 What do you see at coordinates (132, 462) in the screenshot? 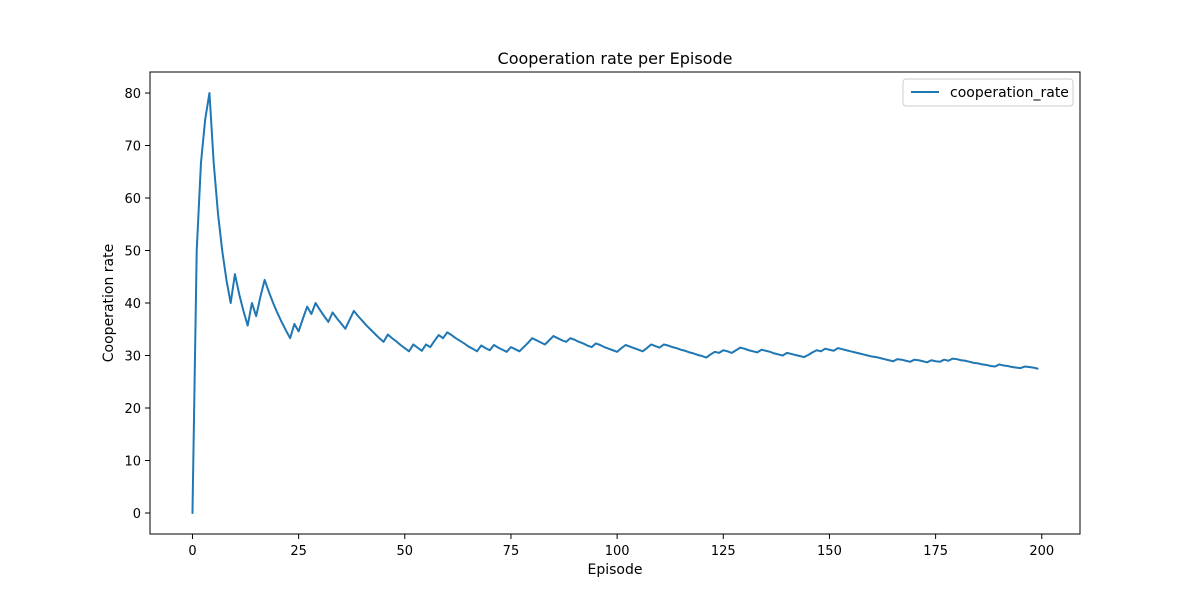
I see `y-tick-label: 10` at bounding box center [132, 462].